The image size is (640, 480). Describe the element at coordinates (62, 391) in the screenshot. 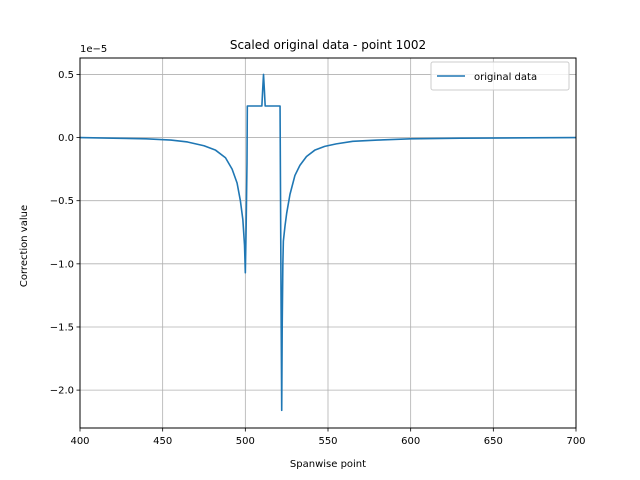

I see `y-tick-label: −2.0` at that location.